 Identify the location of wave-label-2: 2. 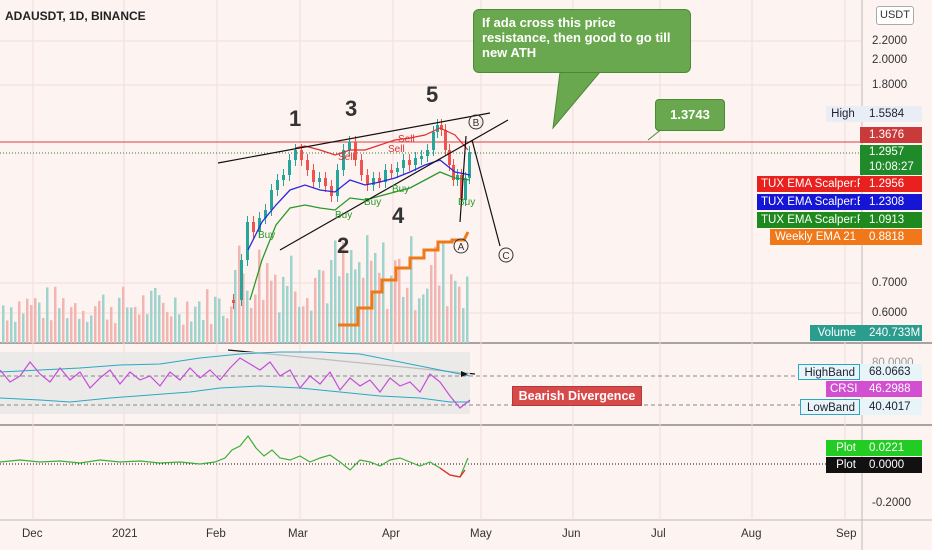
(343, 245).